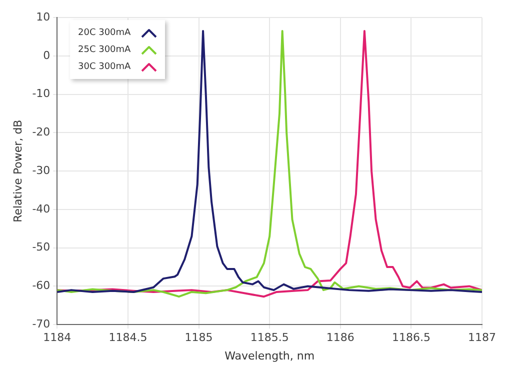  I want to click on legend-label: 25C 300mA, so click(104, 49).